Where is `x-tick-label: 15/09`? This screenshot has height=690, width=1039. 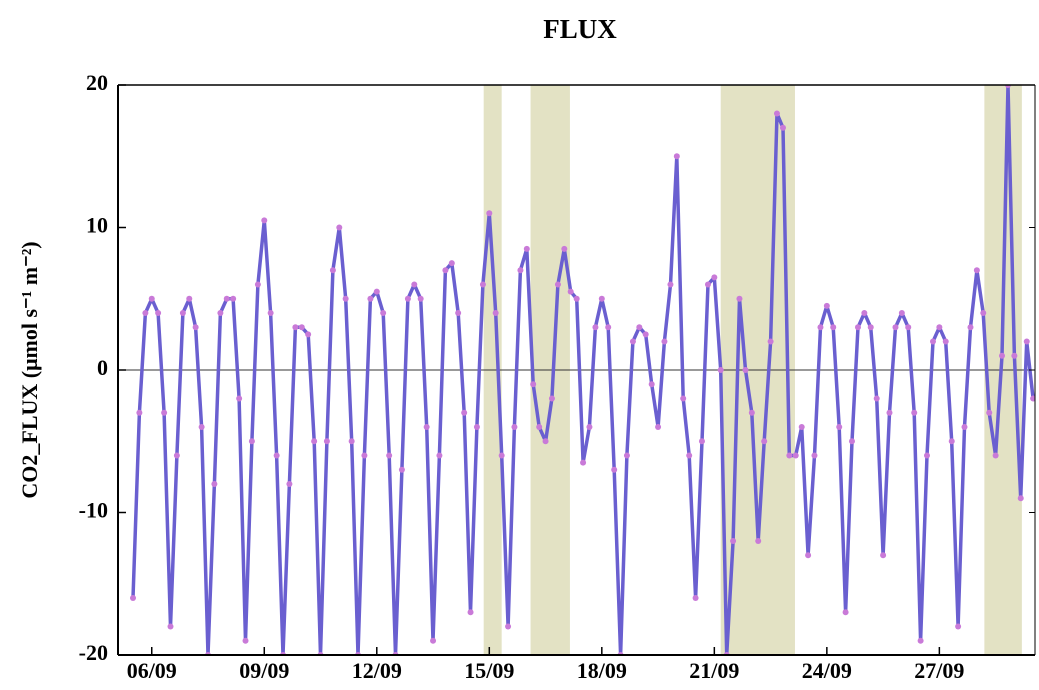
x-tick-label: 15/09 is located at coordinates (489, 670).